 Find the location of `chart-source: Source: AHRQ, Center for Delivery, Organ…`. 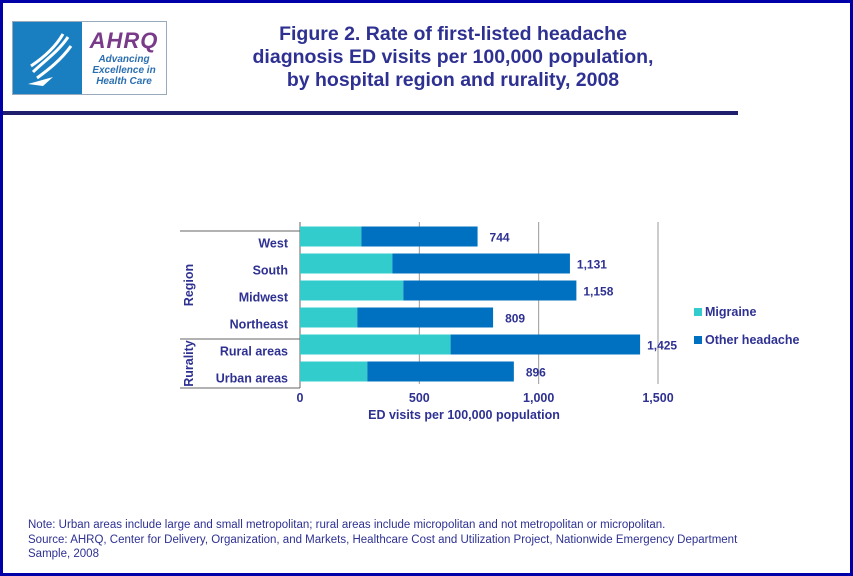

chart-source: Source: AHRQ, Center for Delivery, Organ… is located at coordinates (383, 540).